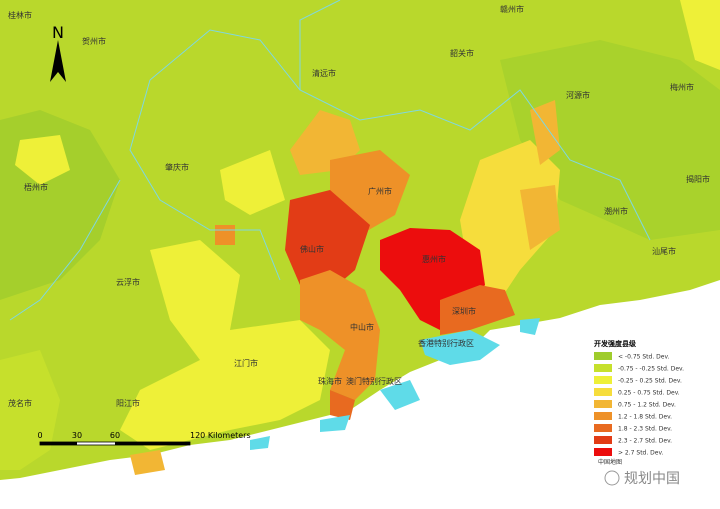 The height and width of the screenshot is (509, 720). I want to click on city-label: 肇庆市, so click(177, 167).